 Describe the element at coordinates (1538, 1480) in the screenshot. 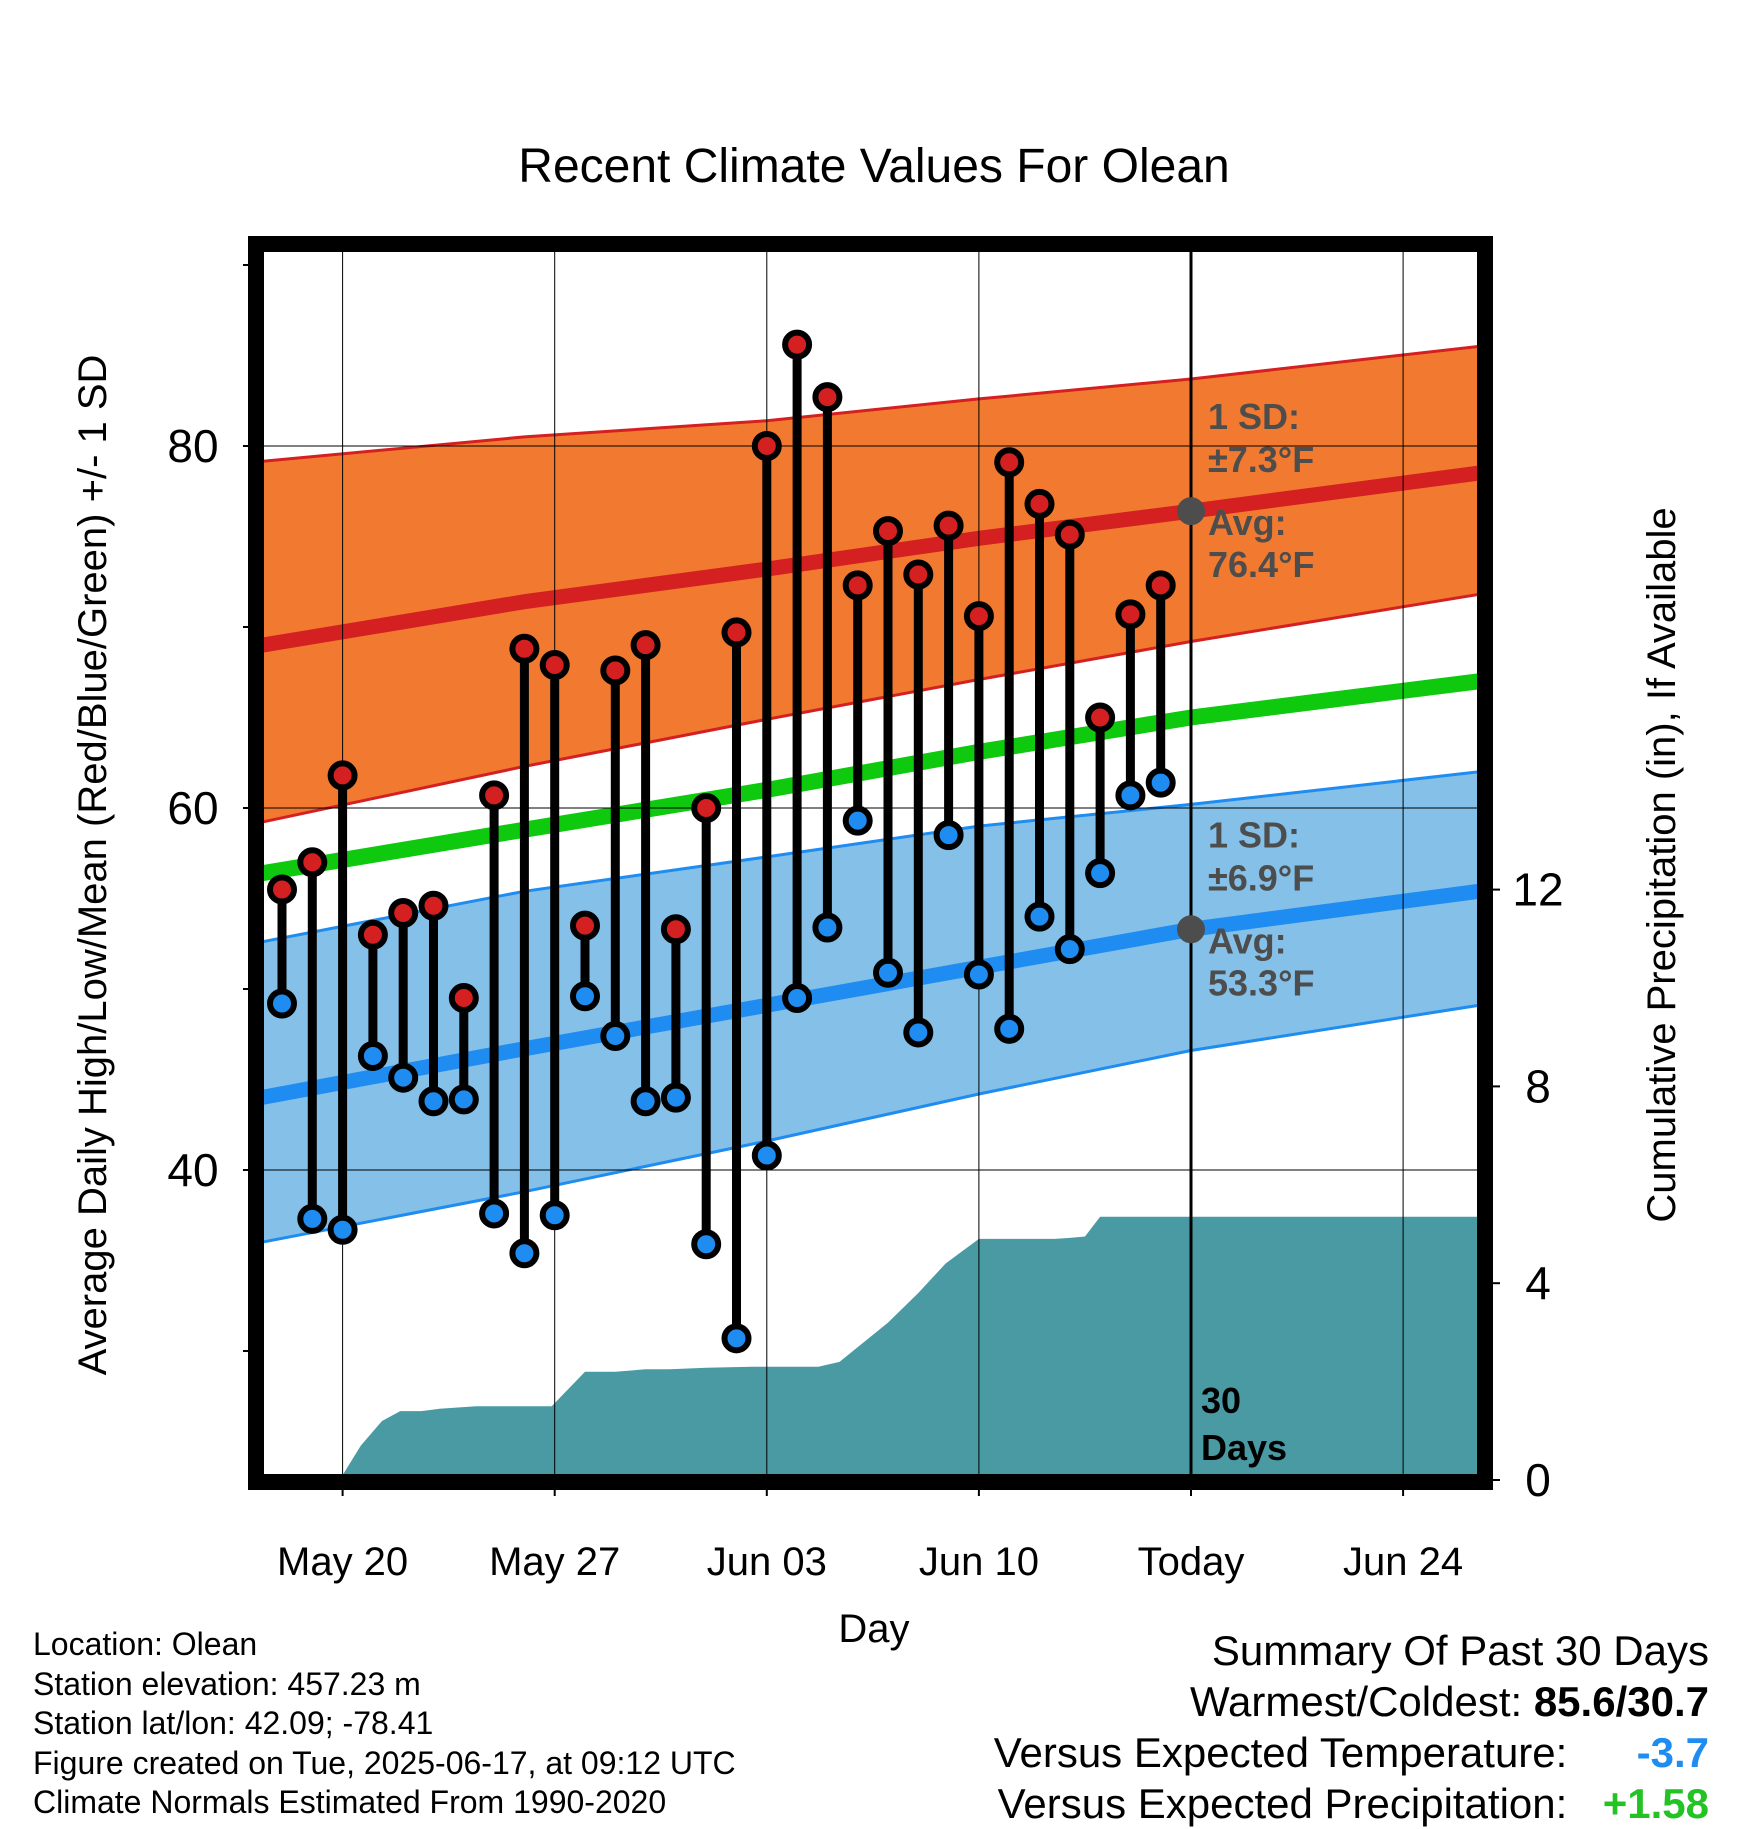

I see `y2-tick-label: 0` at that location.